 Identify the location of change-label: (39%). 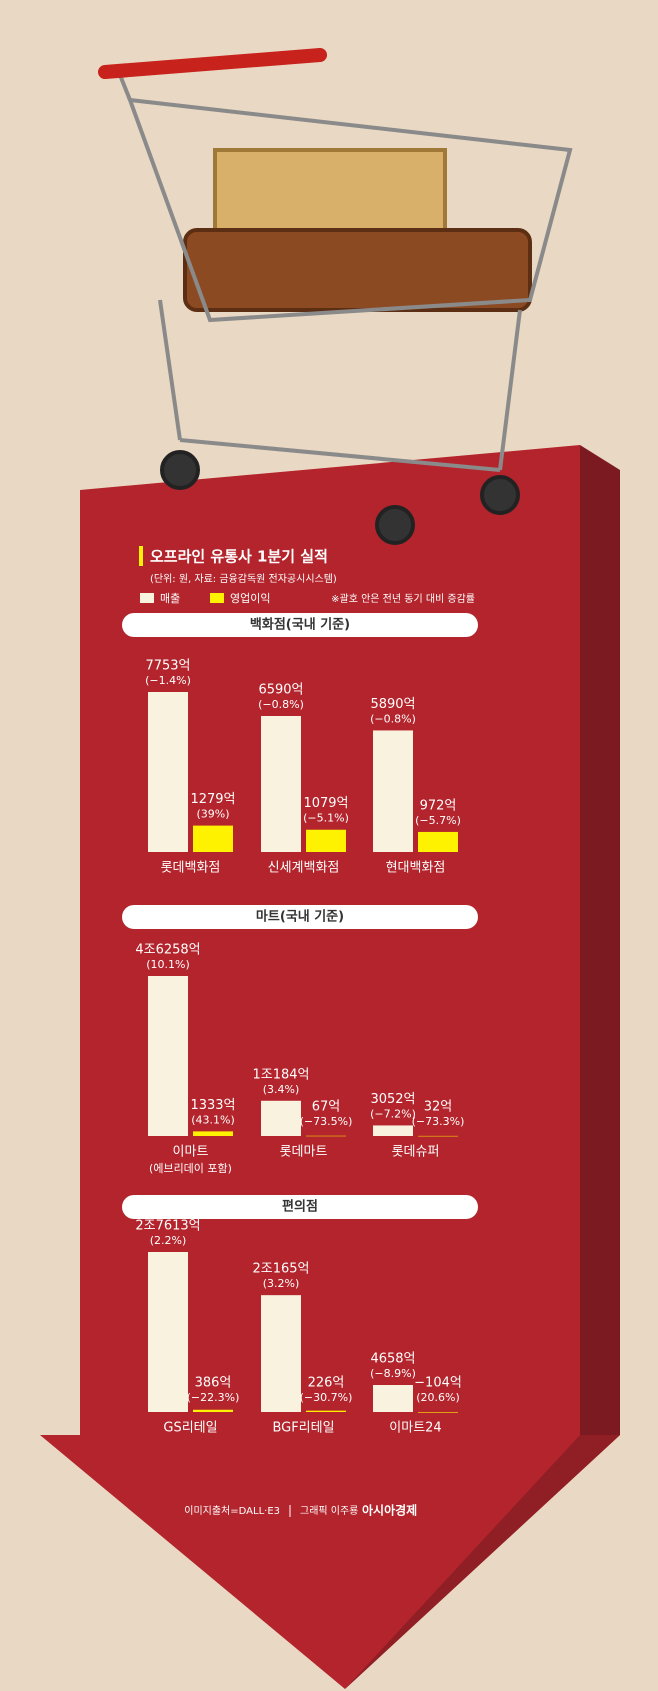
(212, 814).